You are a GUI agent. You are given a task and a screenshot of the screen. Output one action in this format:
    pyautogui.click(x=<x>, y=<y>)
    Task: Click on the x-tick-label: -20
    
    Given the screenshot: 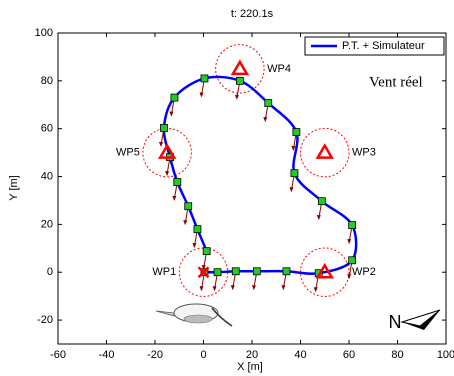 What is the action you would take?
    pyautogui.click(x=155, y=355)
    